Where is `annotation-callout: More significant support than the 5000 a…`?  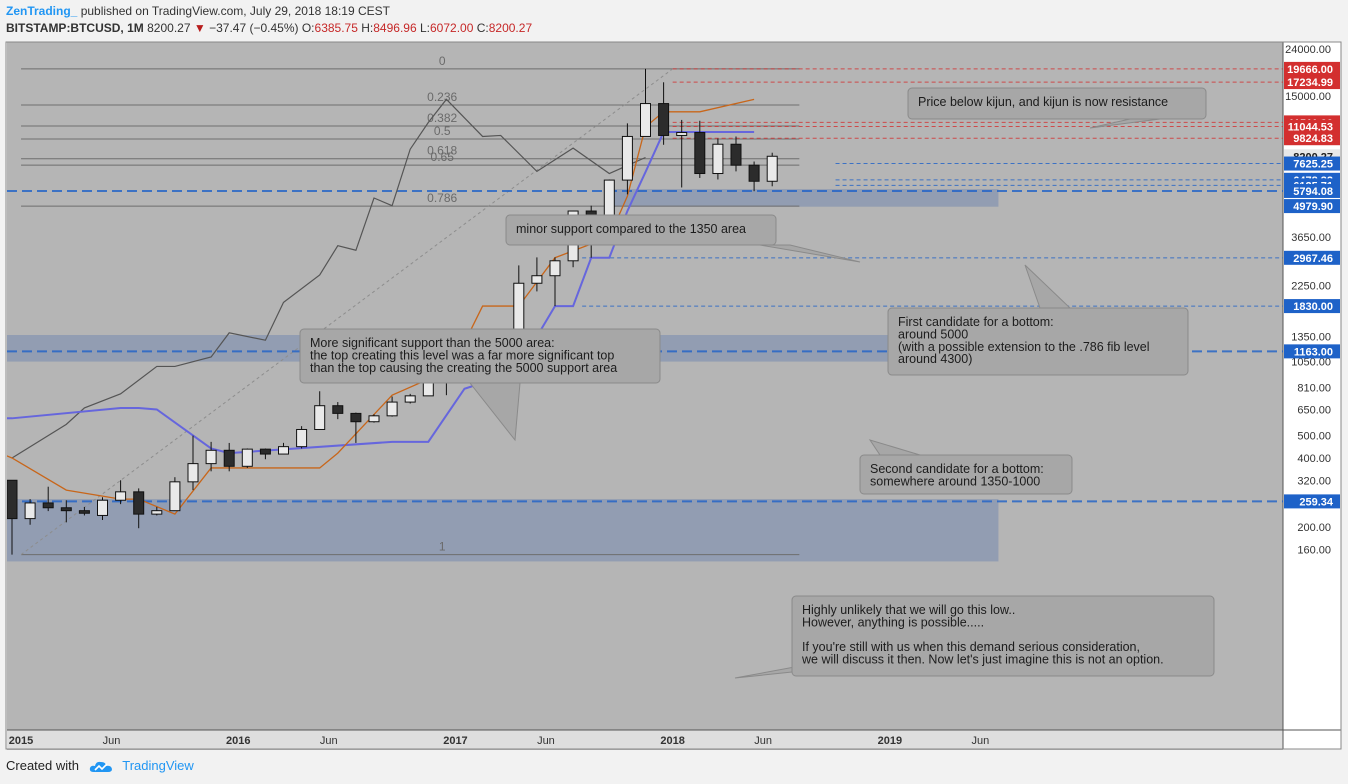
annotation-callout: More significant support than the 5000 a… is located at coordinates (480, 385).